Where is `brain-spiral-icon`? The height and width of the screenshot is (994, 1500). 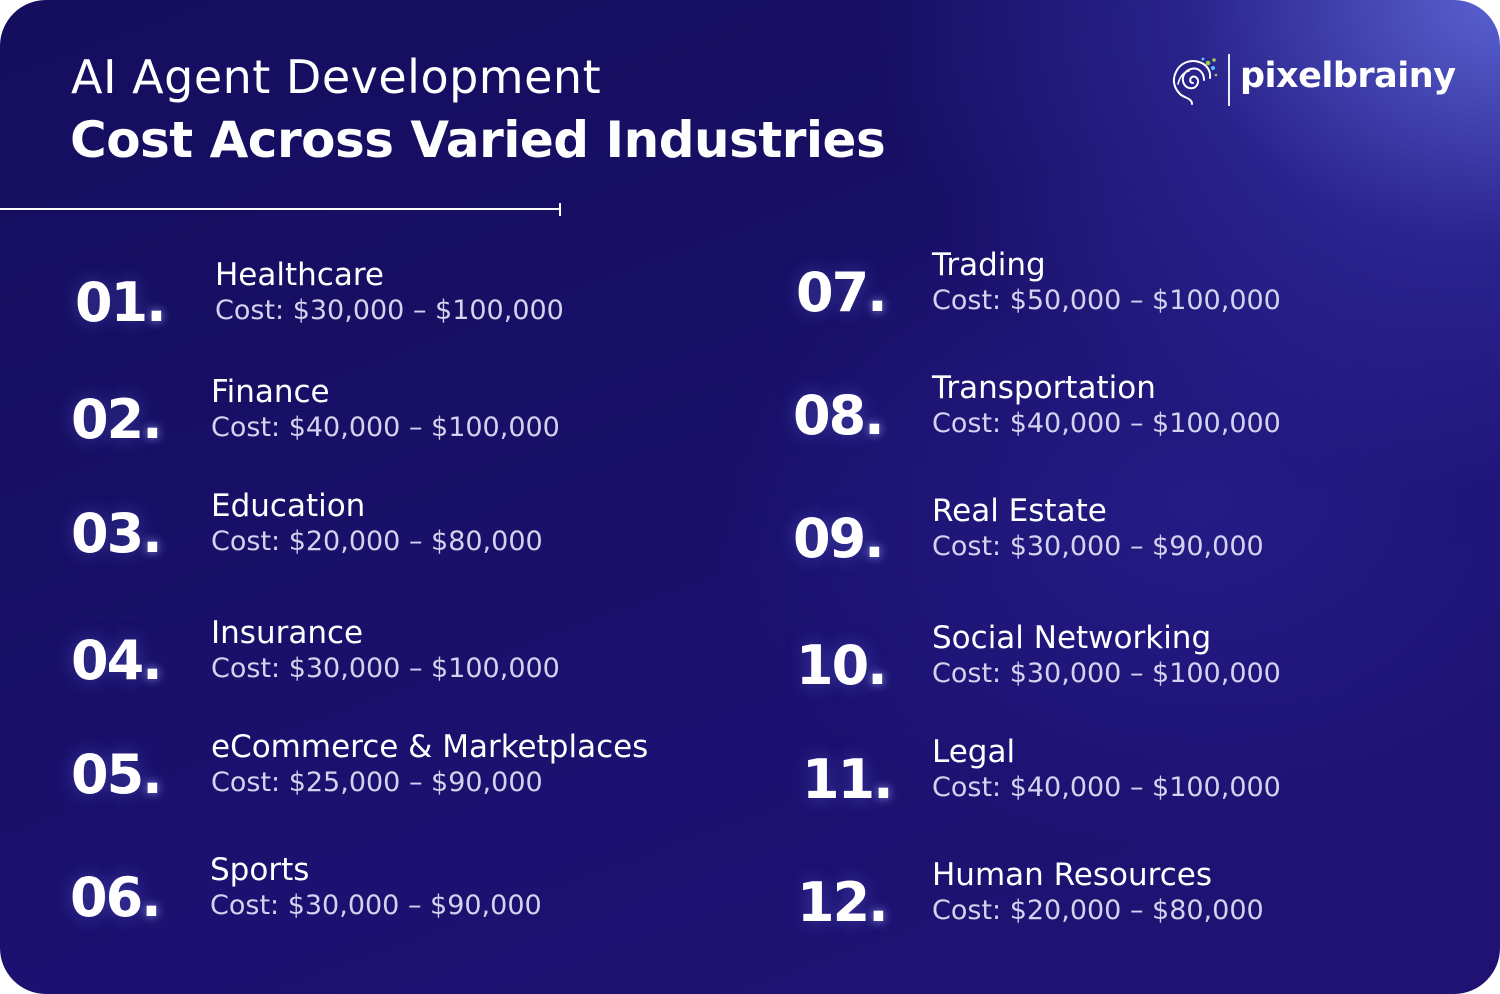 brain-spiral-icon is located at coordinates (1195, 81).